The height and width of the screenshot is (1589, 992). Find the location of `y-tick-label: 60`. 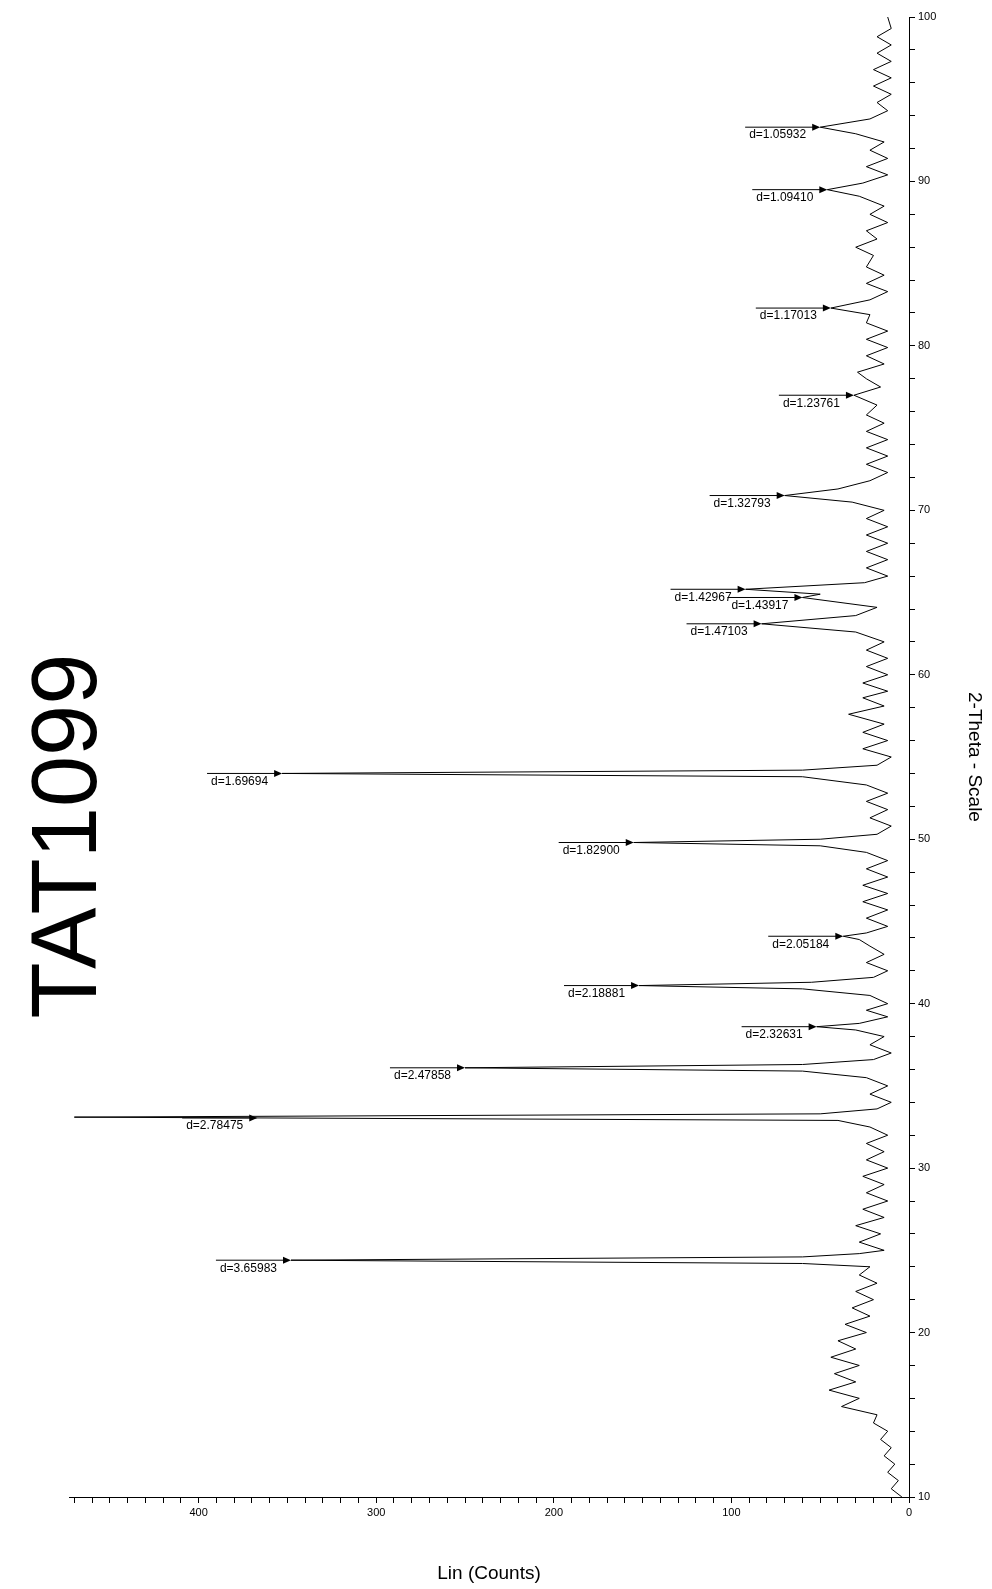

y-tick-label: 60 is located at coordinates (924, 673).